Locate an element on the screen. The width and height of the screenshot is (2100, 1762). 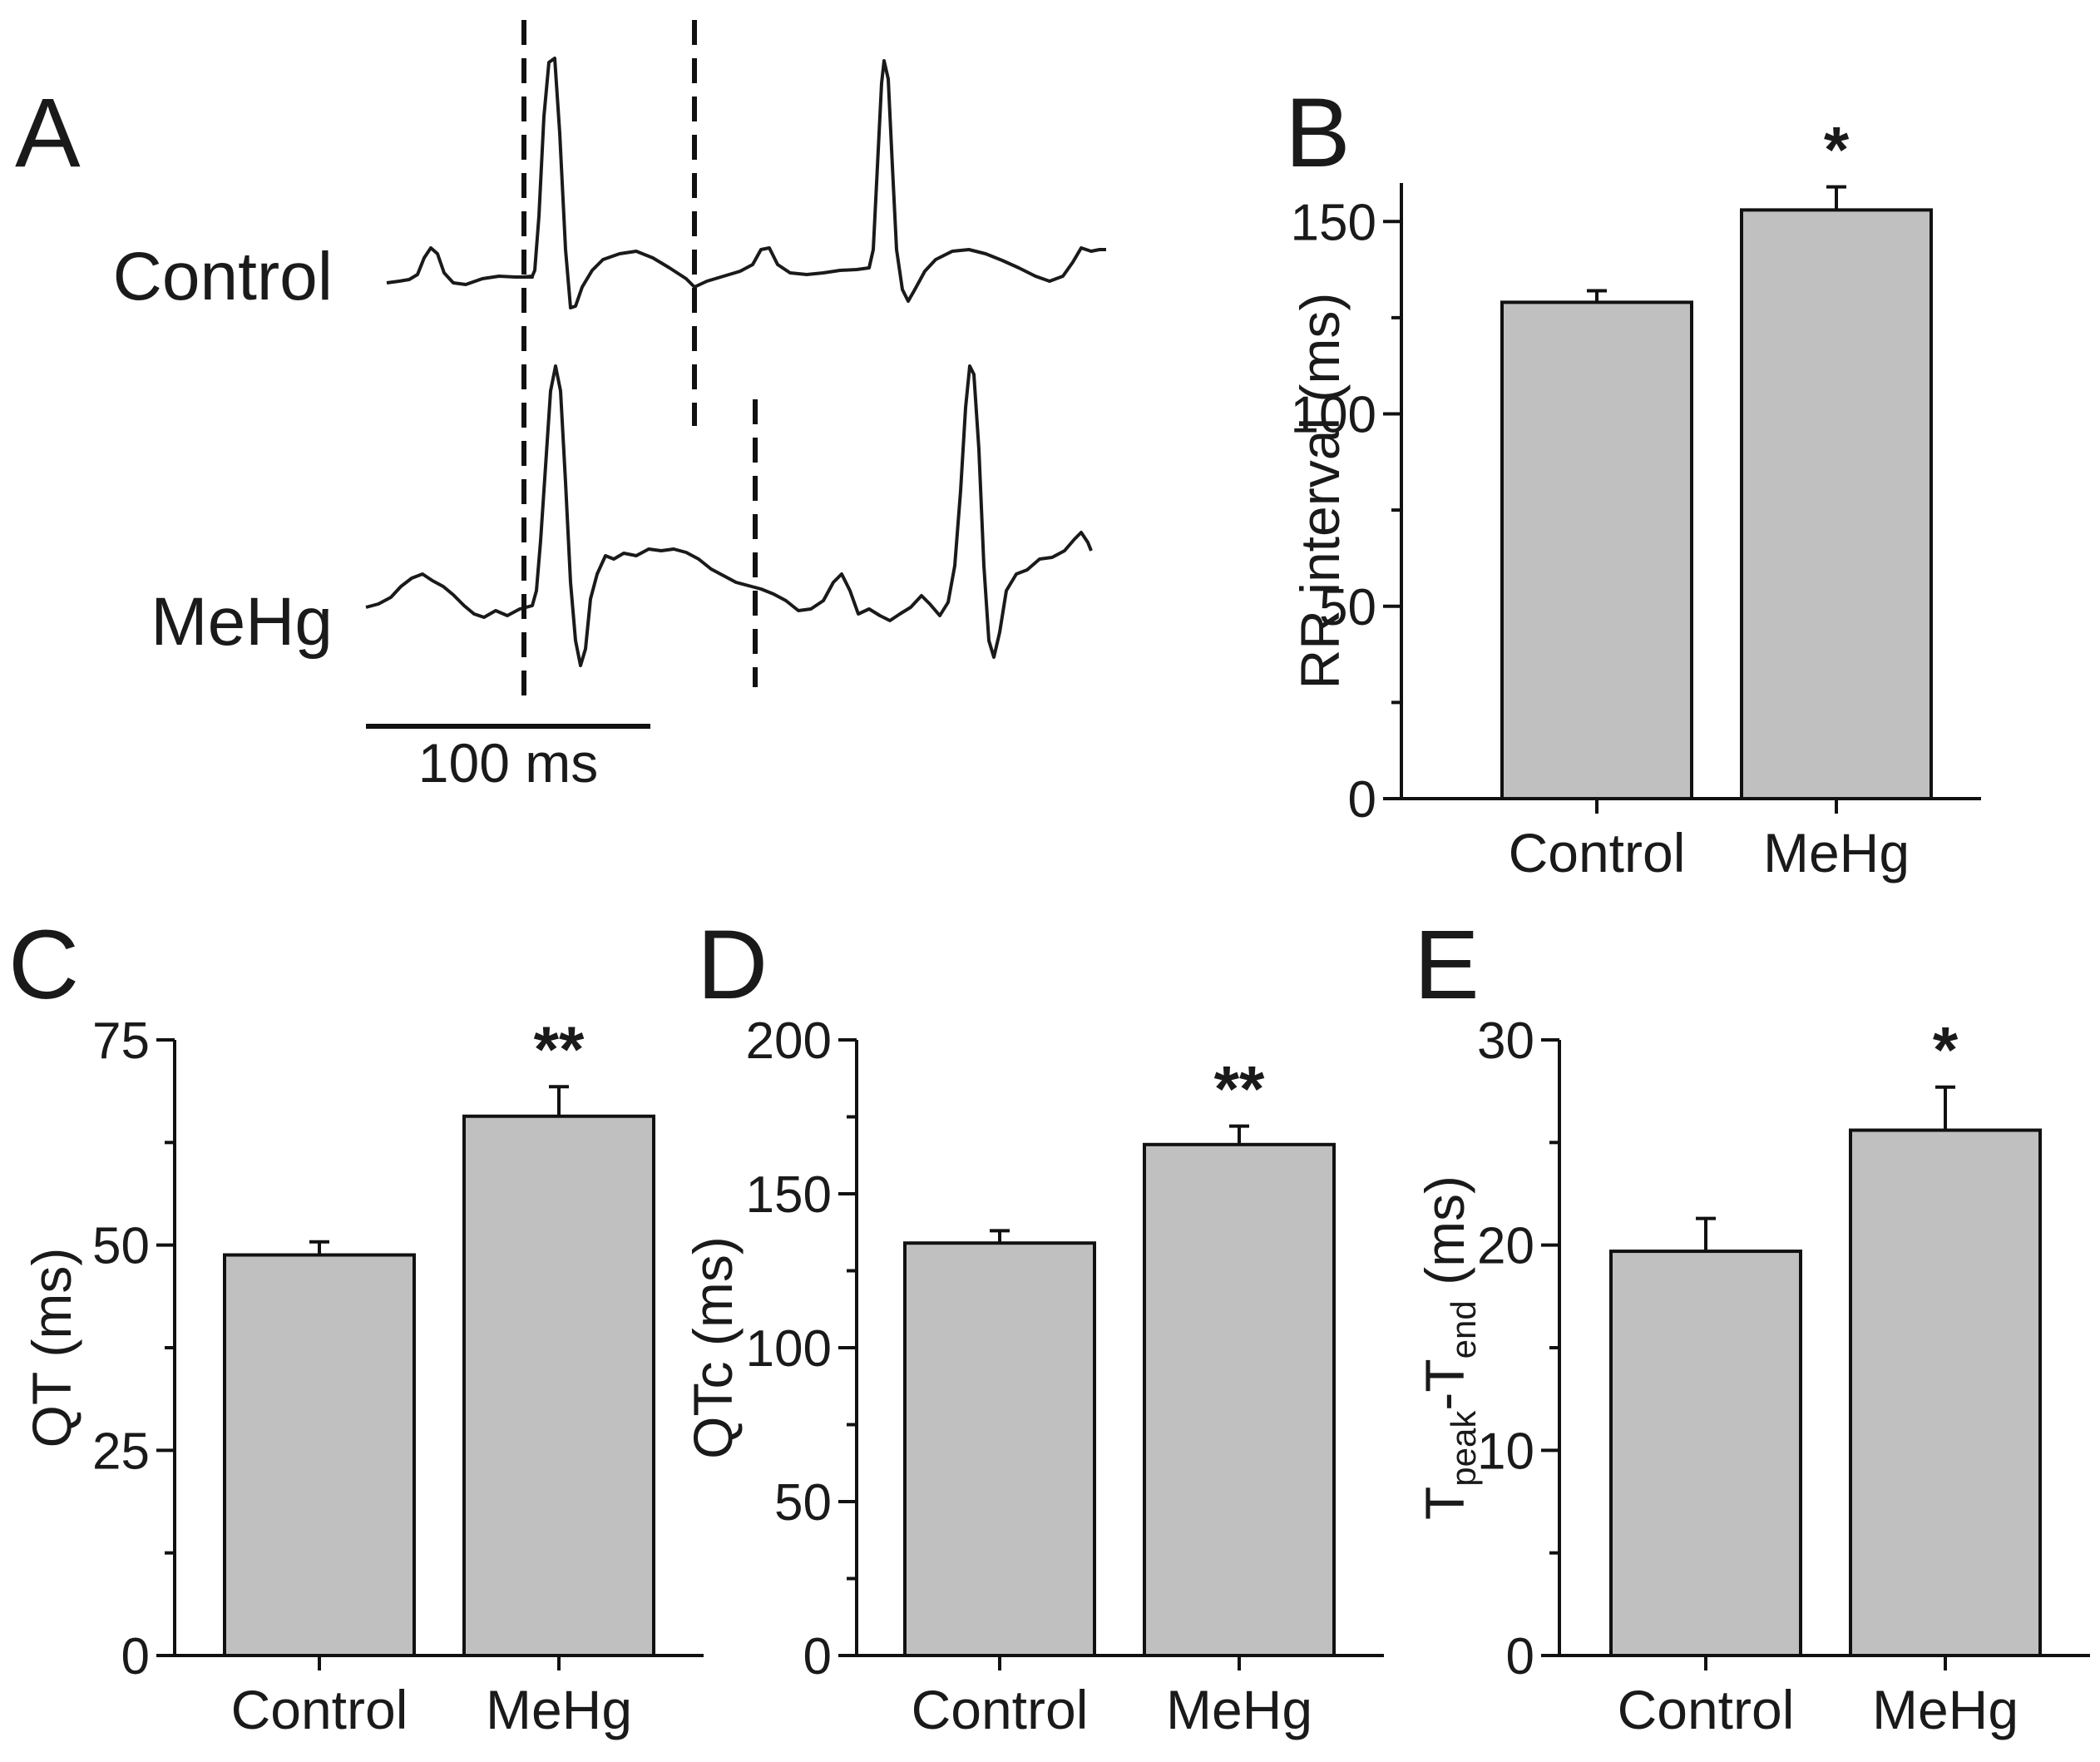
chart-c-qt: 0 25 50 75 Control MeHg ** QT (ms) is located at coordinates (362, 1376).